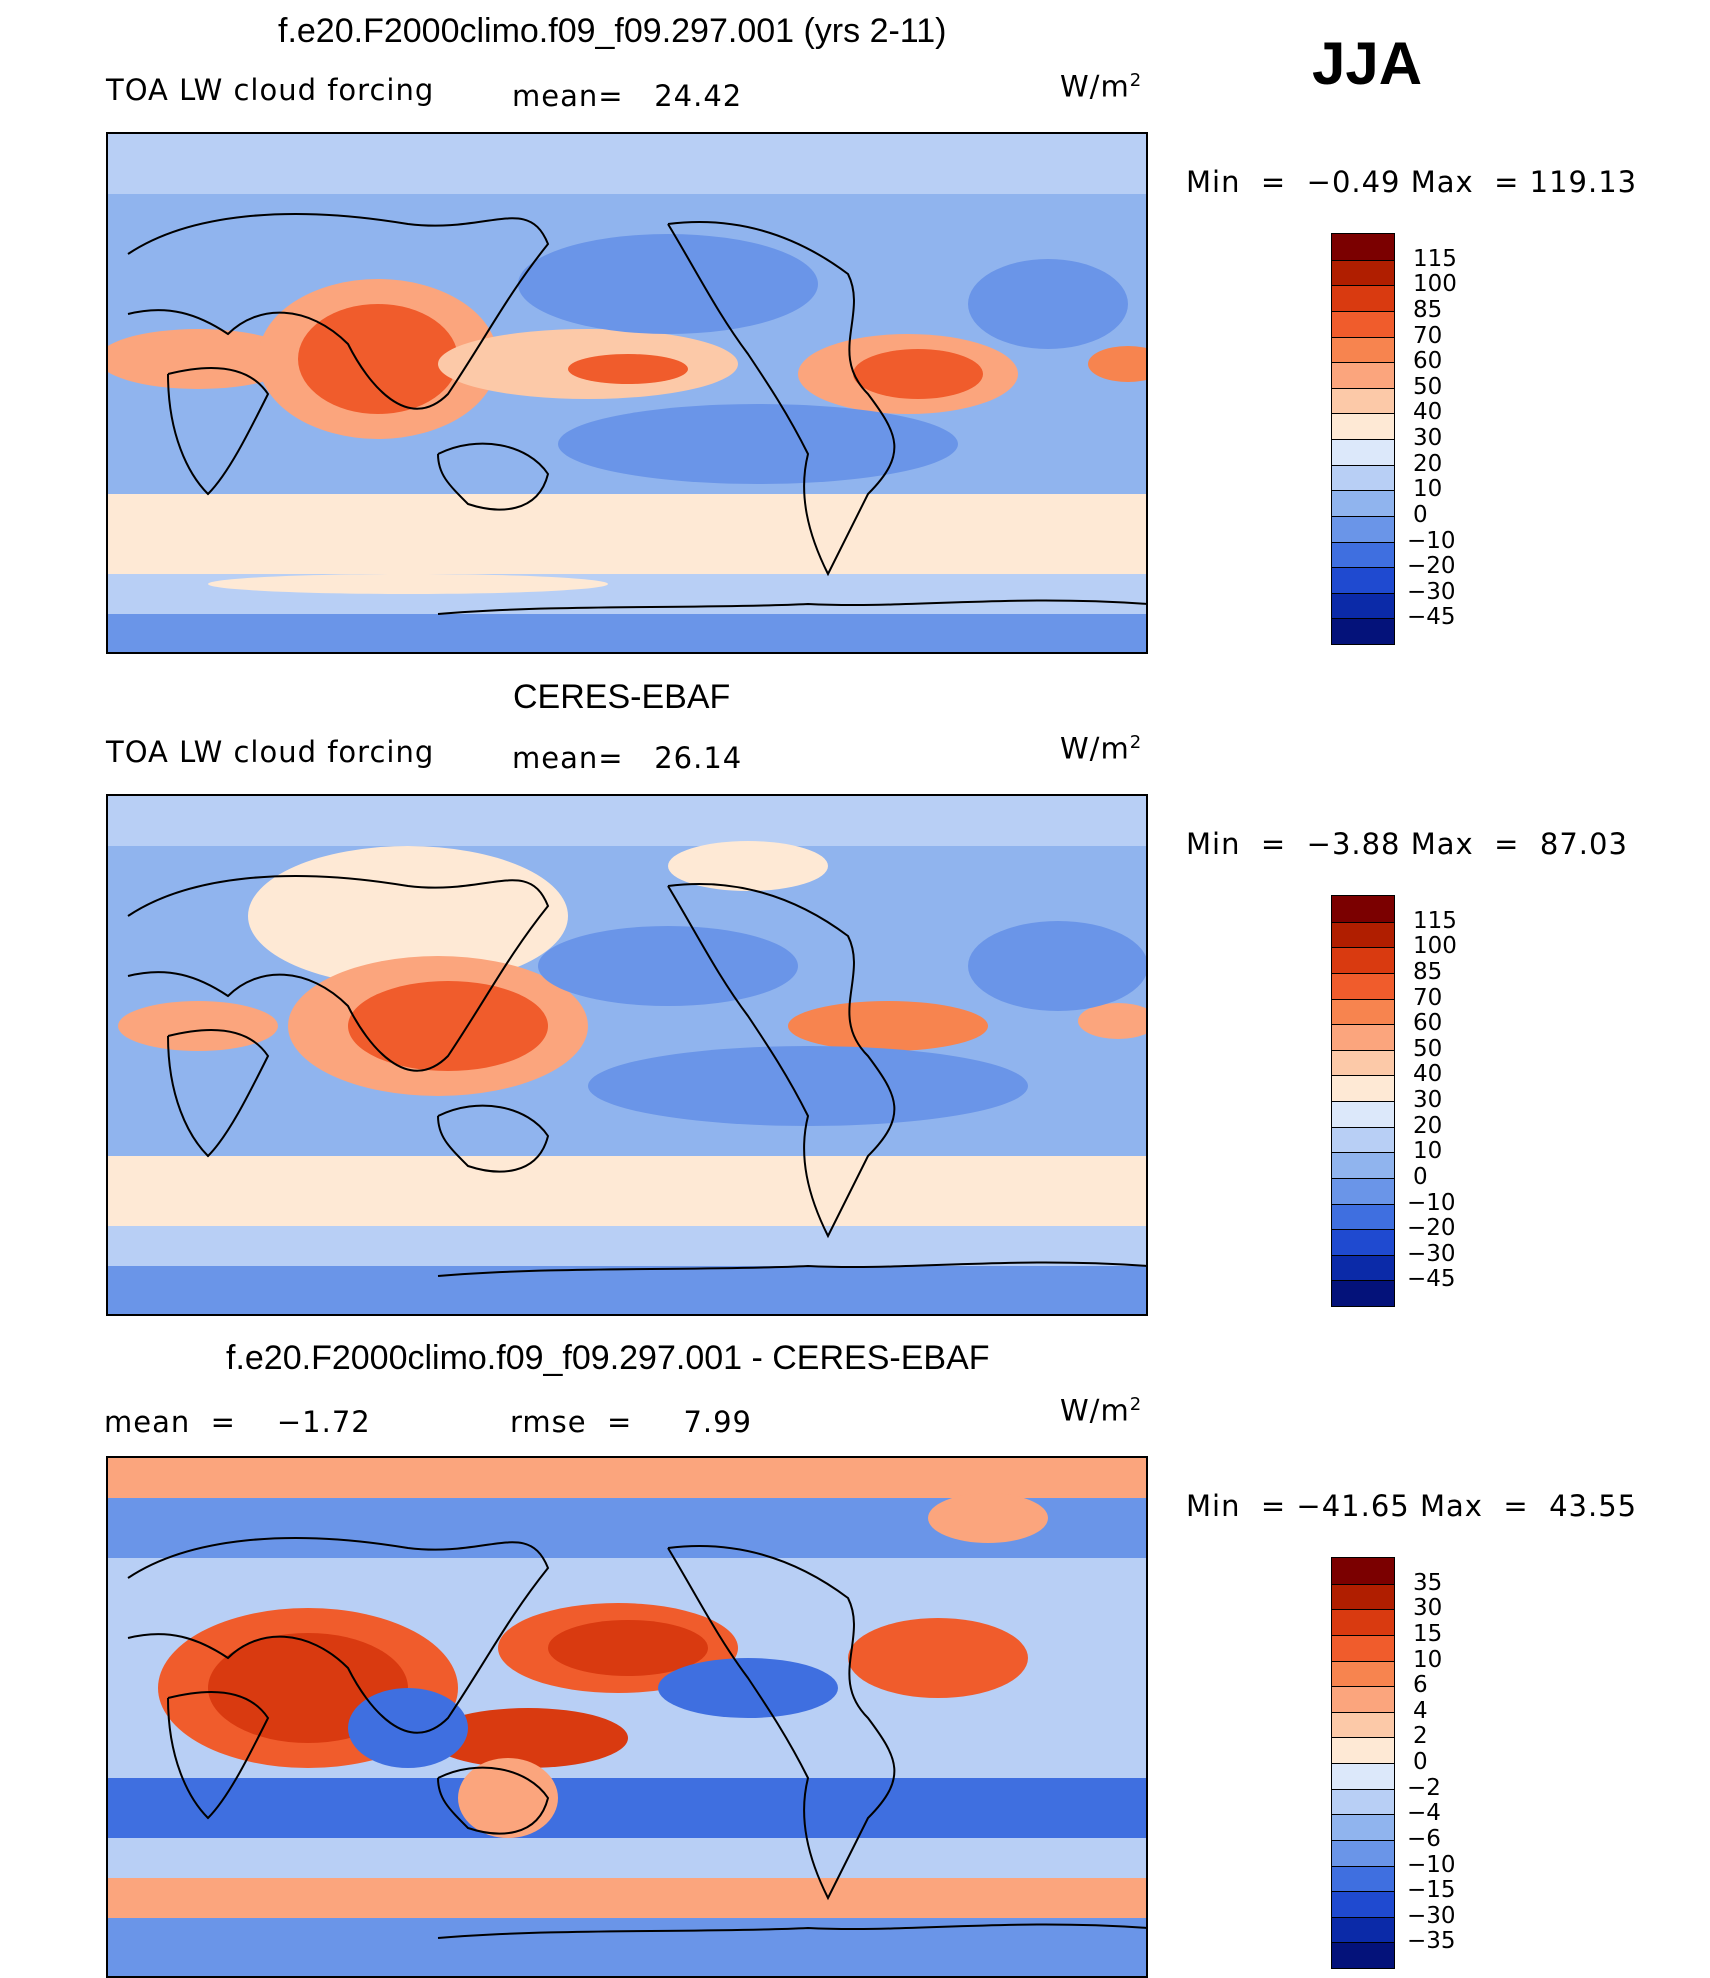  Describe the element at coordinates (1431, 591) in the screenshot. I see `colorbar-tick-label: −30` at that location.